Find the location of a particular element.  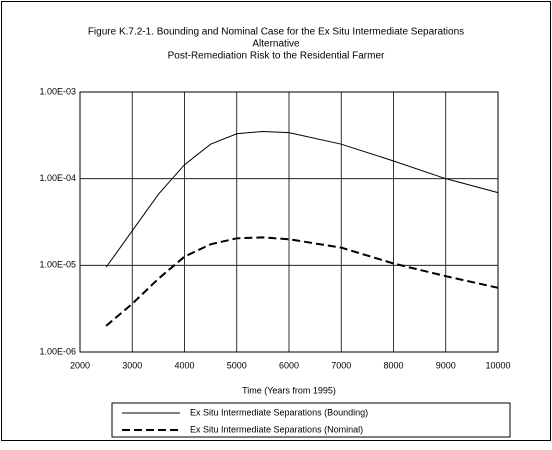

x-tick-label: 3000 is located at coordinates (132, 365).